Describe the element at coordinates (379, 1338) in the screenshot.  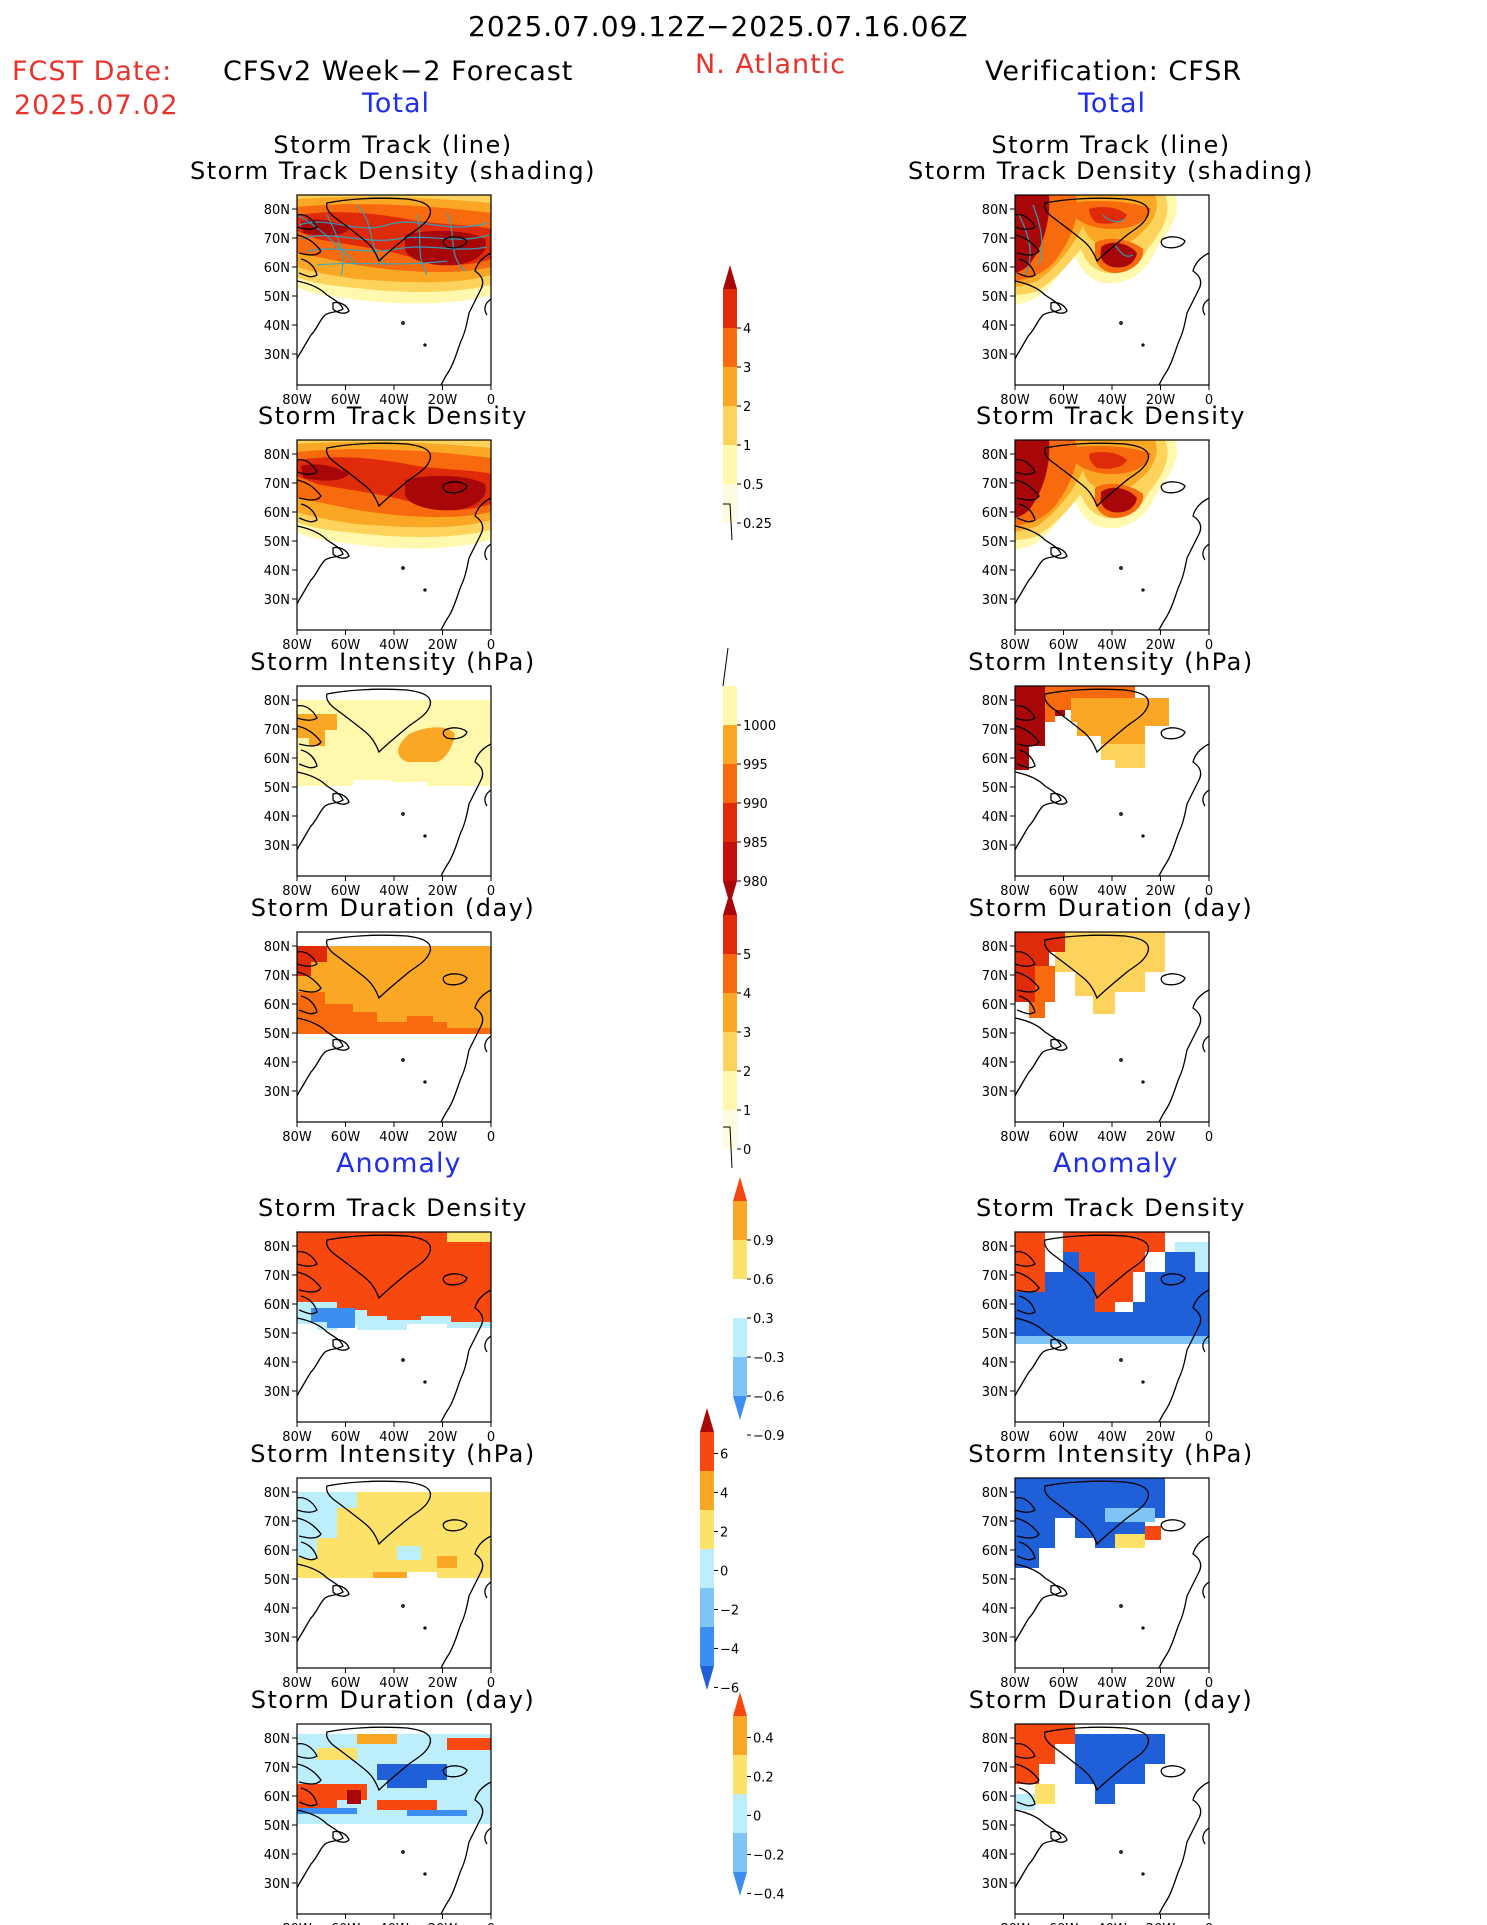
I see `forecast-anom-density-map: 80N 70N 60N 50N 40N 30N 80W 60W 40W 20W 0` at that location.